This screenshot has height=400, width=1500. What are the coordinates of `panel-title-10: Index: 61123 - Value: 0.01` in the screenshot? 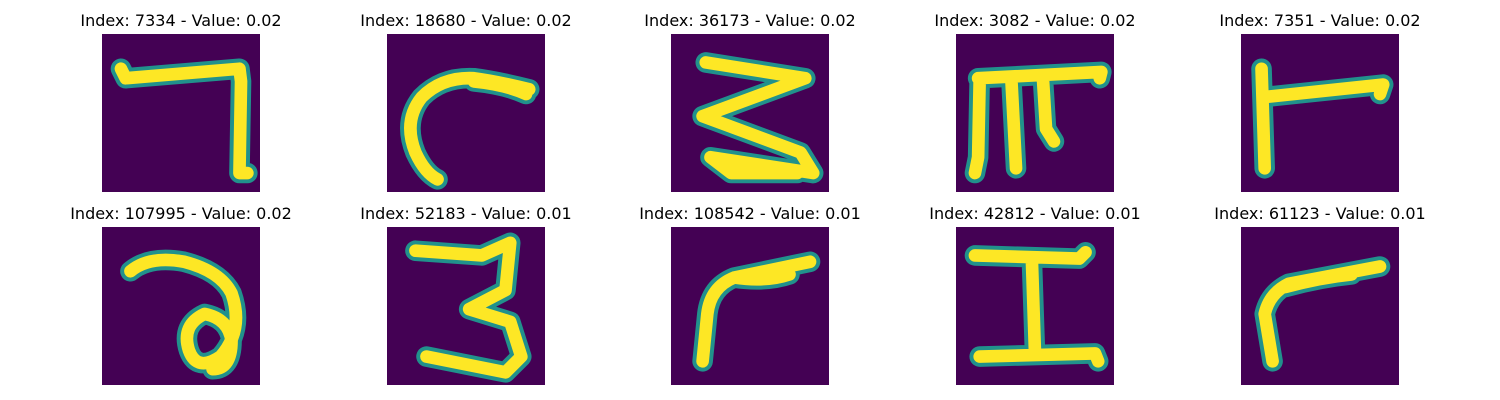 It's located at (1320, 213).